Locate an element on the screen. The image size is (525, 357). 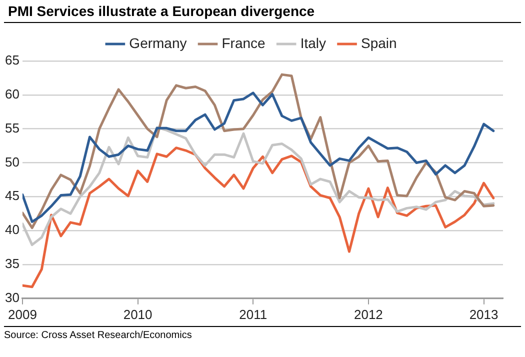
x-tick-label: 2009 is located at coordinates (22, 314).